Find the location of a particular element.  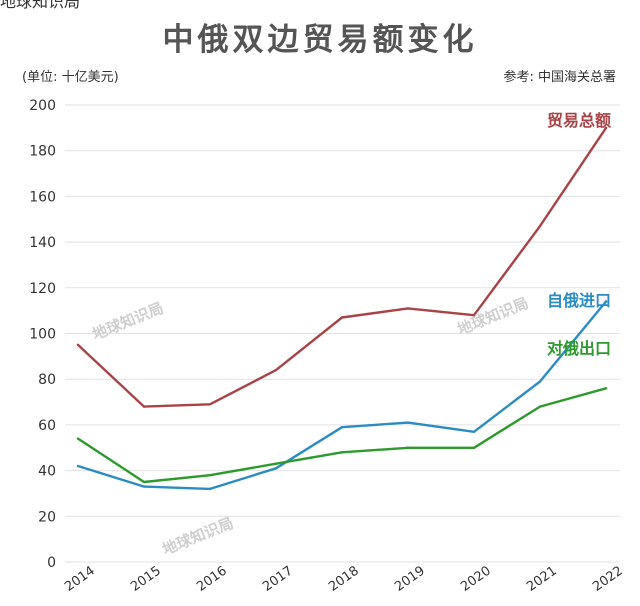

unit-label: (单位: 十亿美元) is located at coordinates (70, 77).